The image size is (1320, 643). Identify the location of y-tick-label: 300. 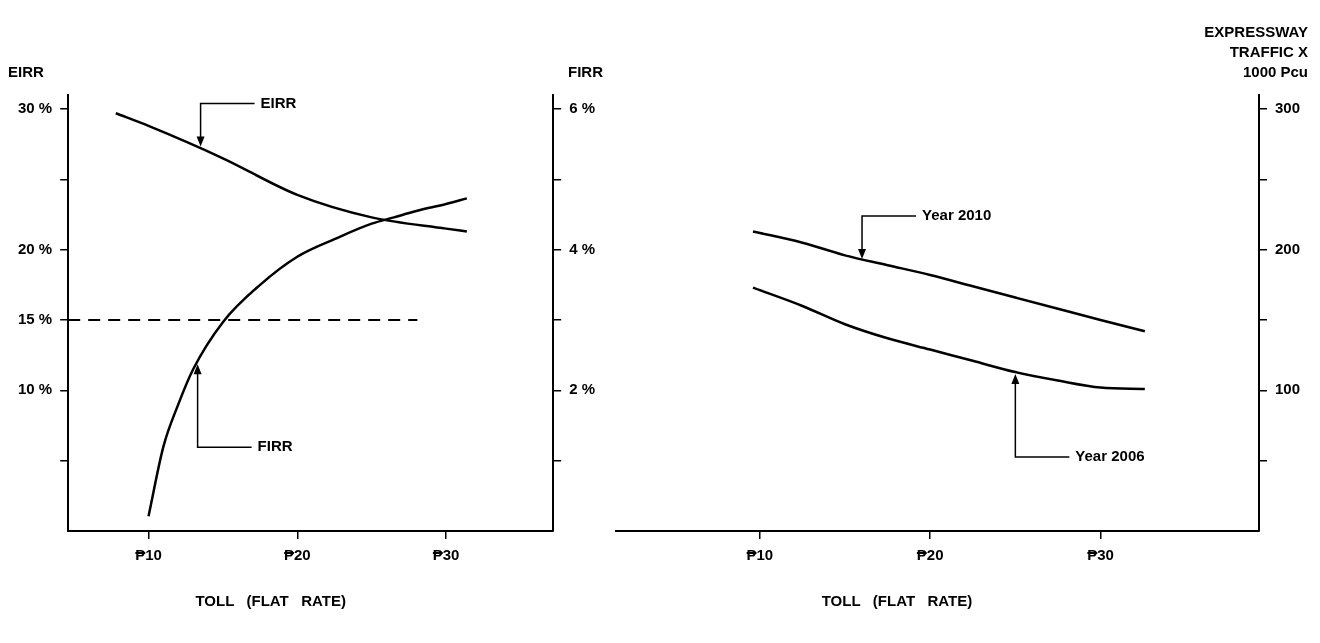
(1287, 108).